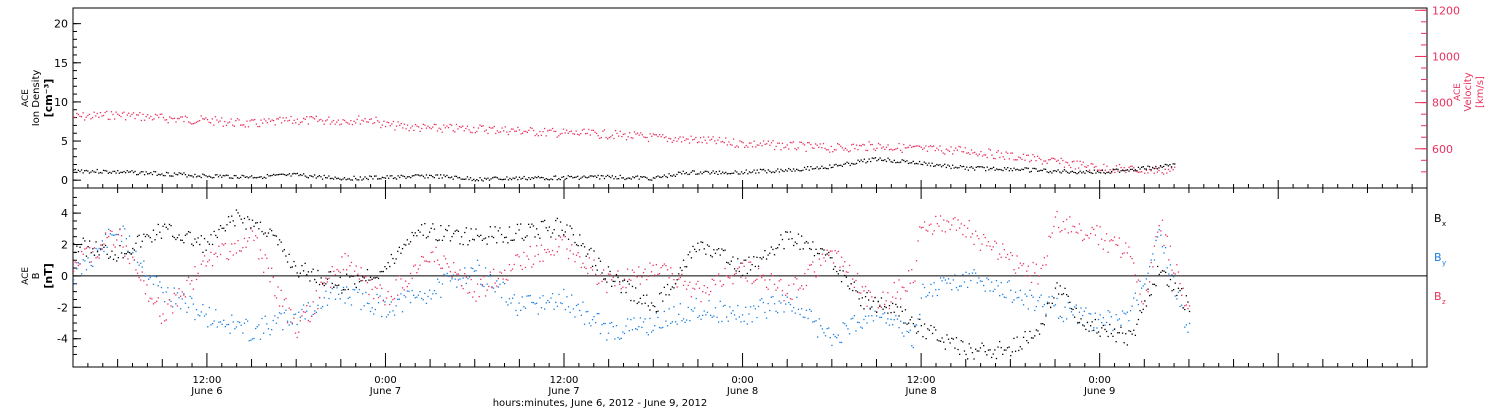 The height and width of the screenshot is (410, 1500). Describe the element at coordinates (1438, 296) in the screenshot. I see `legend-label: B` at that location.